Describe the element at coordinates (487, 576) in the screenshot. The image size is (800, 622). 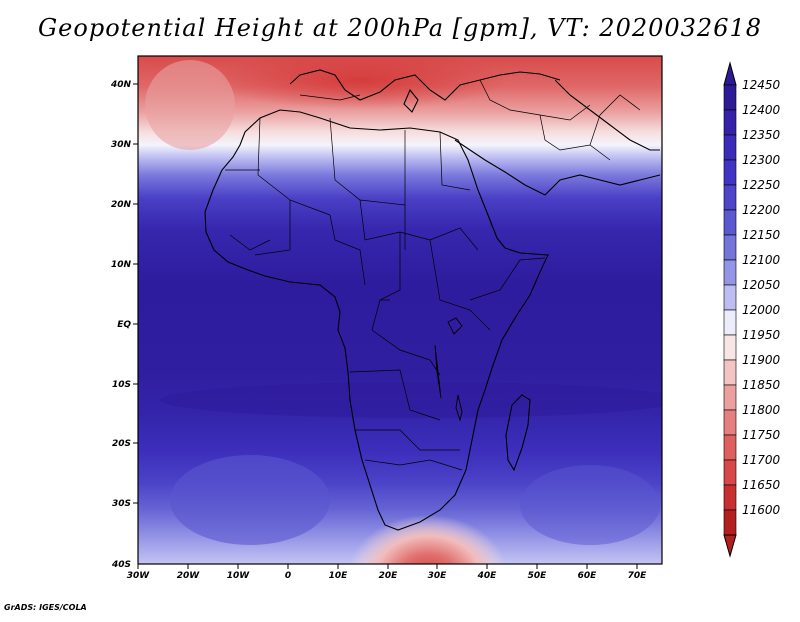
I see `lon-label: 40E` at that location.